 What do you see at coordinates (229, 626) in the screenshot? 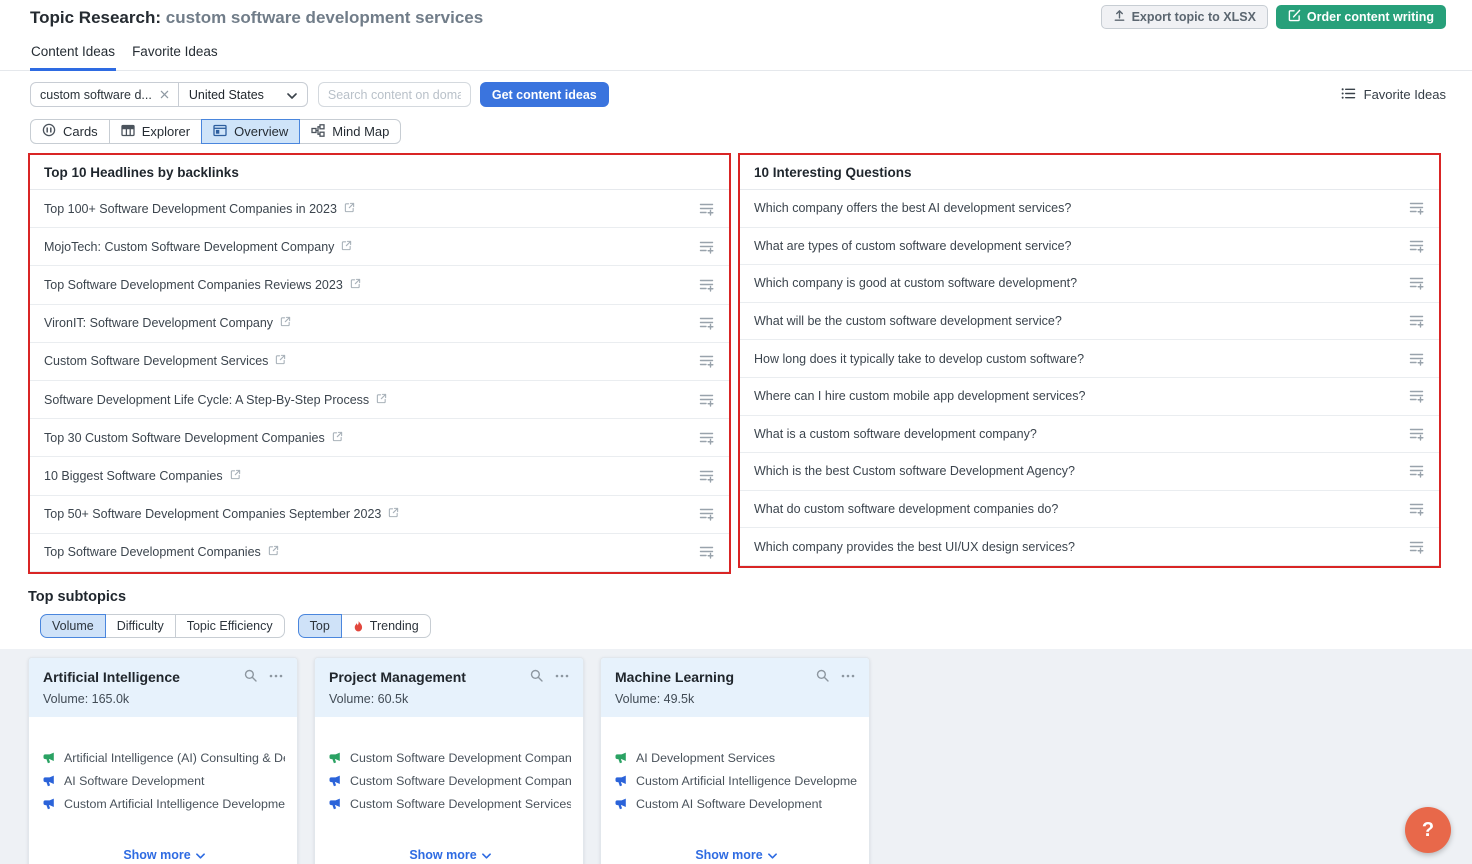
I see `toggle-topic-efficiency: Topic Efficiency` at bounding box center [229, 626].